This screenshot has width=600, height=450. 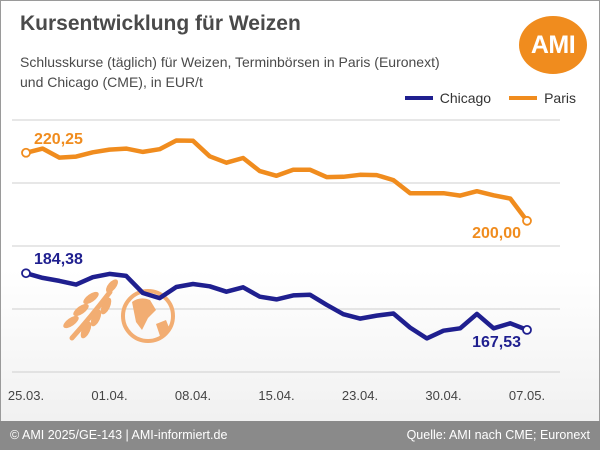 I want to click on legend-entry-chicago: Chicago, so click(x=448, y=98).